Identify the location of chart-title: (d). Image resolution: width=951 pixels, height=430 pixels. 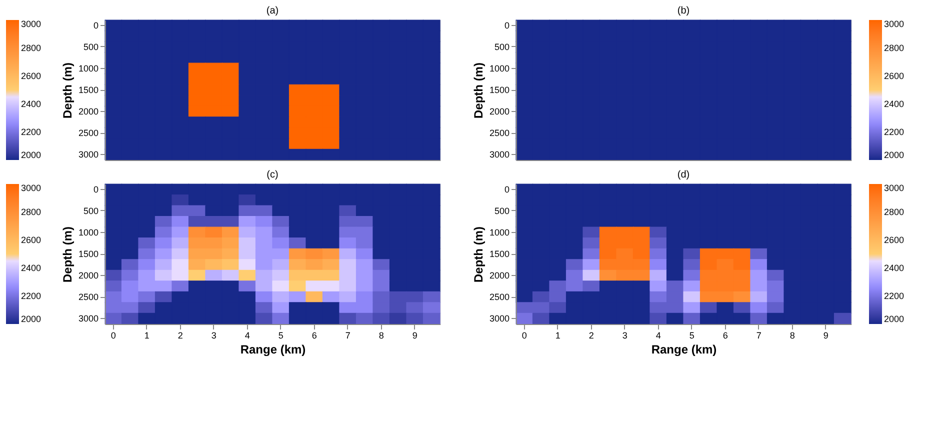
(683, 175).